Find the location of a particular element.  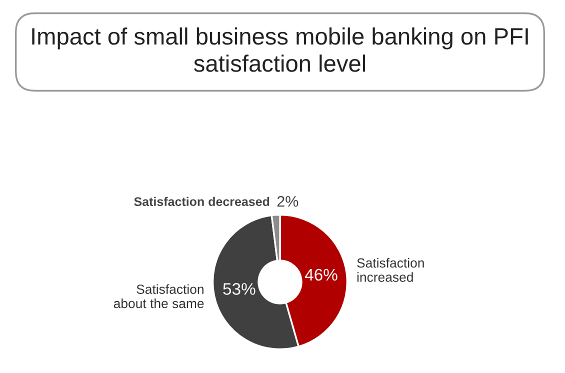

slice-label: Satisfaction increased is located at coordinates (390, 270).